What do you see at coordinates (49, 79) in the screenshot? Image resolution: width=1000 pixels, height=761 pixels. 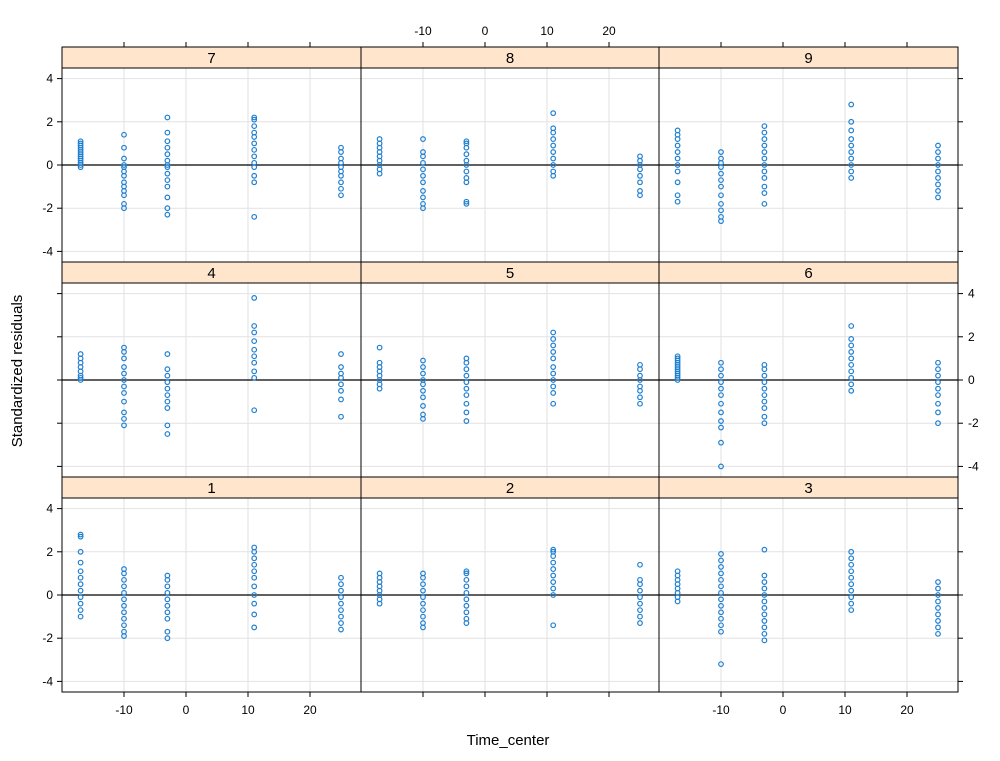 I see `y-tick-label-left: 4` at bounding box center [49, 79].